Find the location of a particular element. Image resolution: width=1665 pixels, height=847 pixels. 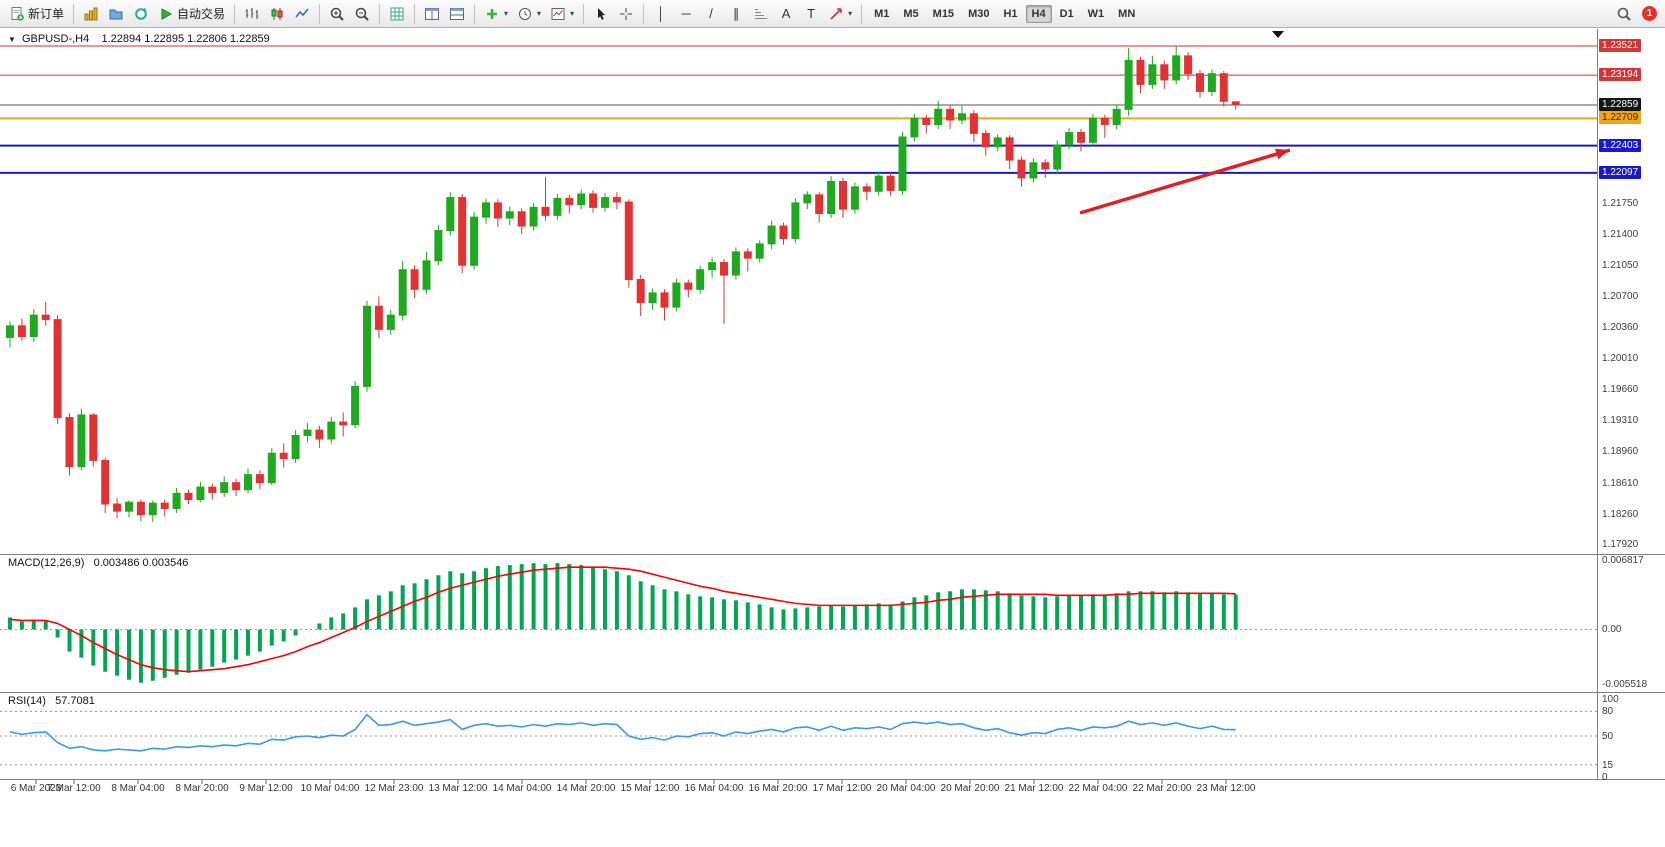

label-tool-button: T is located at coordinates (811, 14).